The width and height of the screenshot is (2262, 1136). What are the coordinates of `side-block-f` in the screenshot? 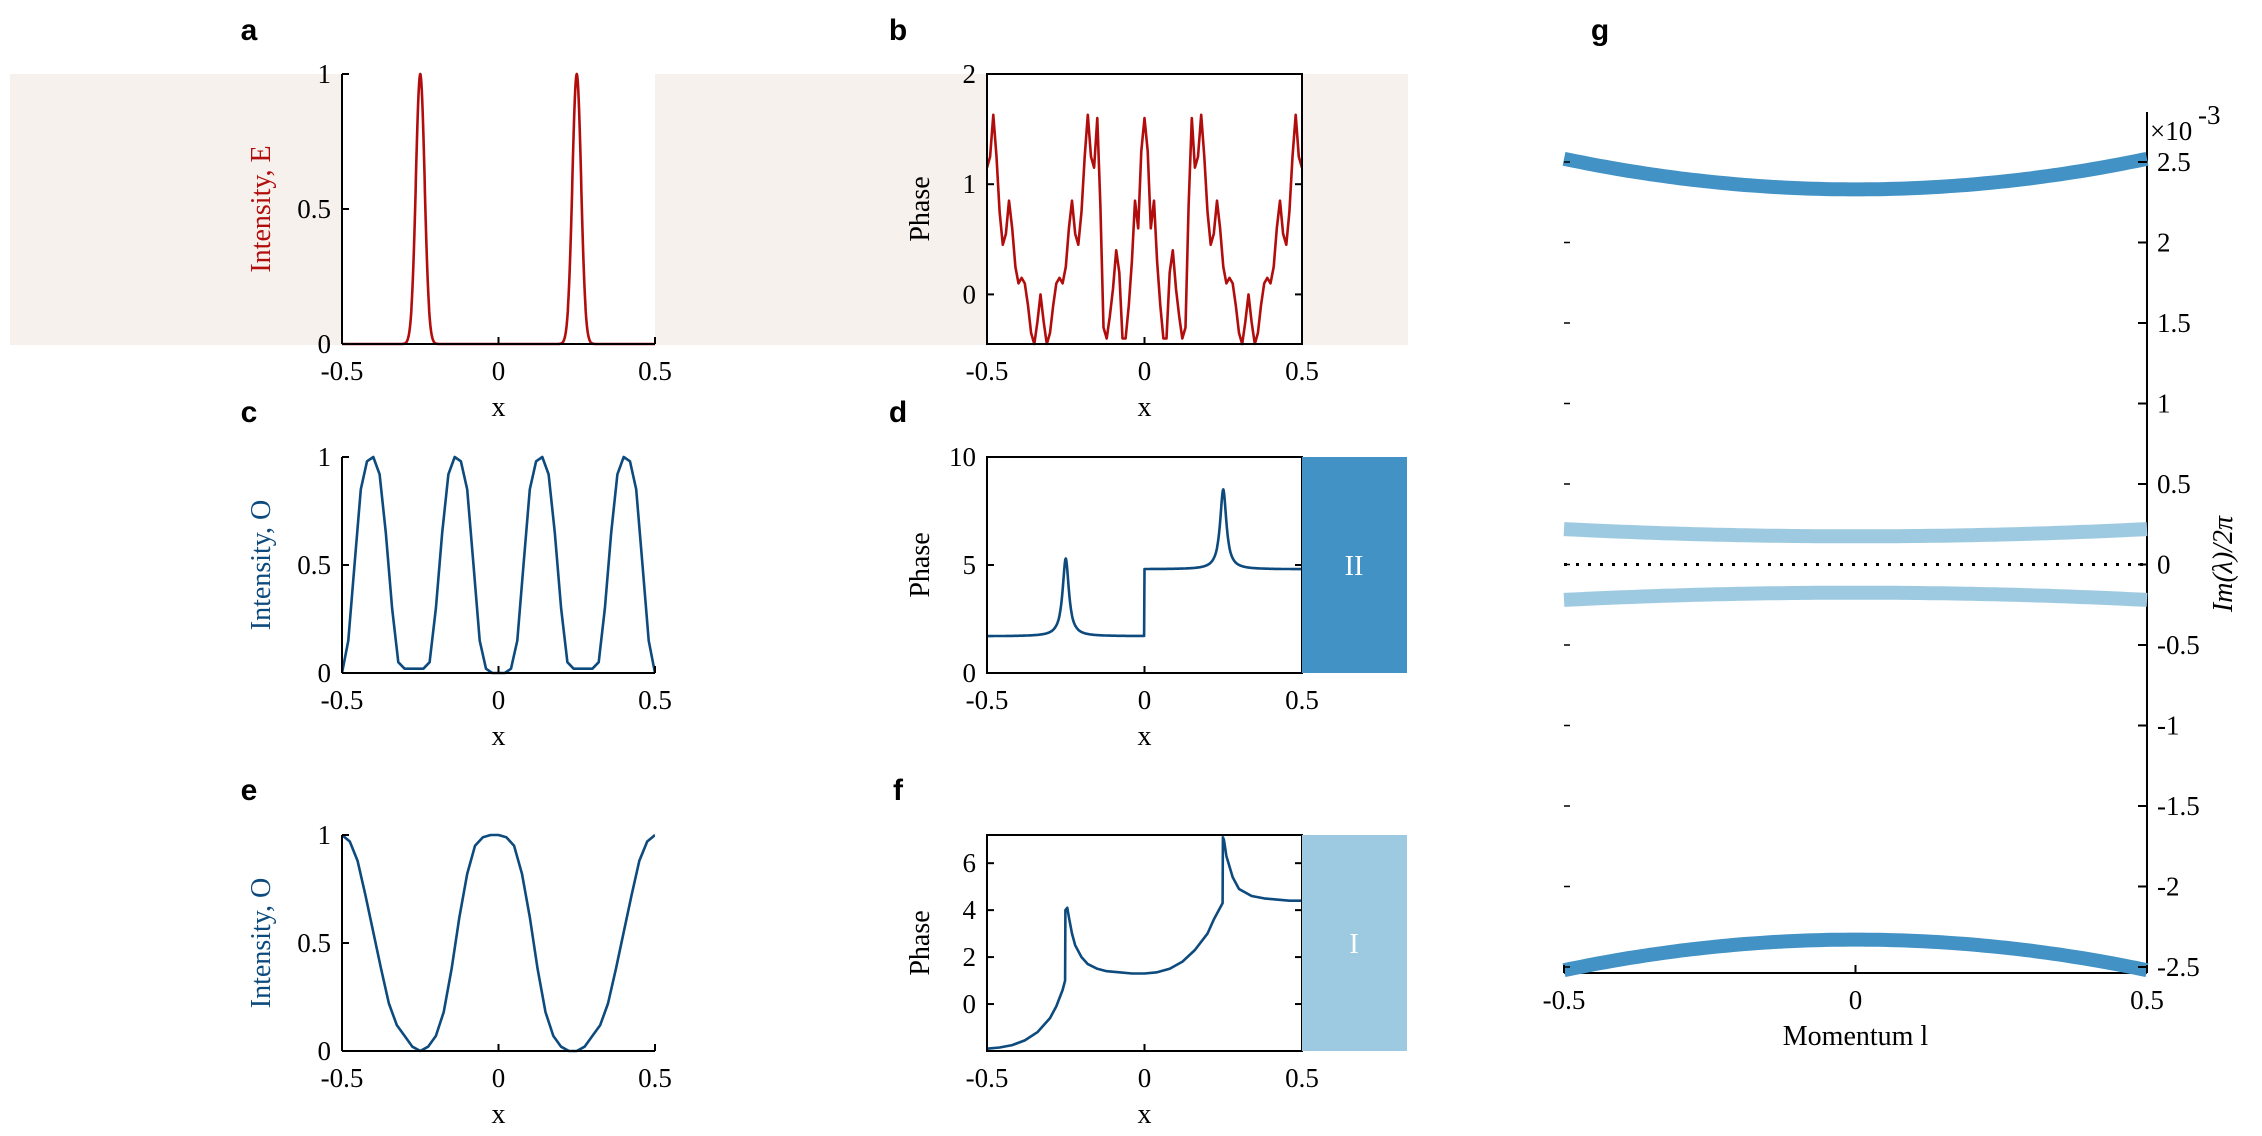 It's located at (1354, 943).